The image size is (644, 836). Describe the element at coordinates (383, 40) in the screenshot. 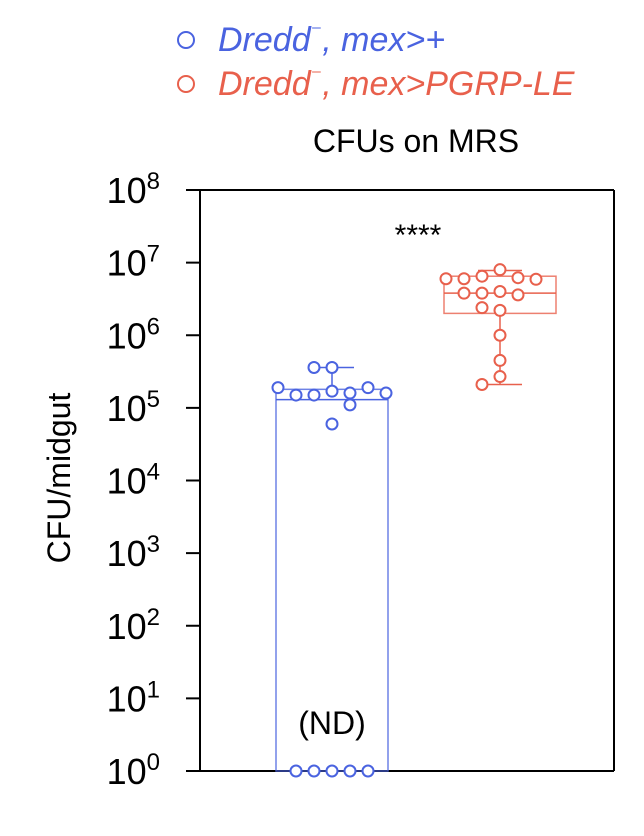

I see `legend-label-series-1-rest: , mex>+` at that location.